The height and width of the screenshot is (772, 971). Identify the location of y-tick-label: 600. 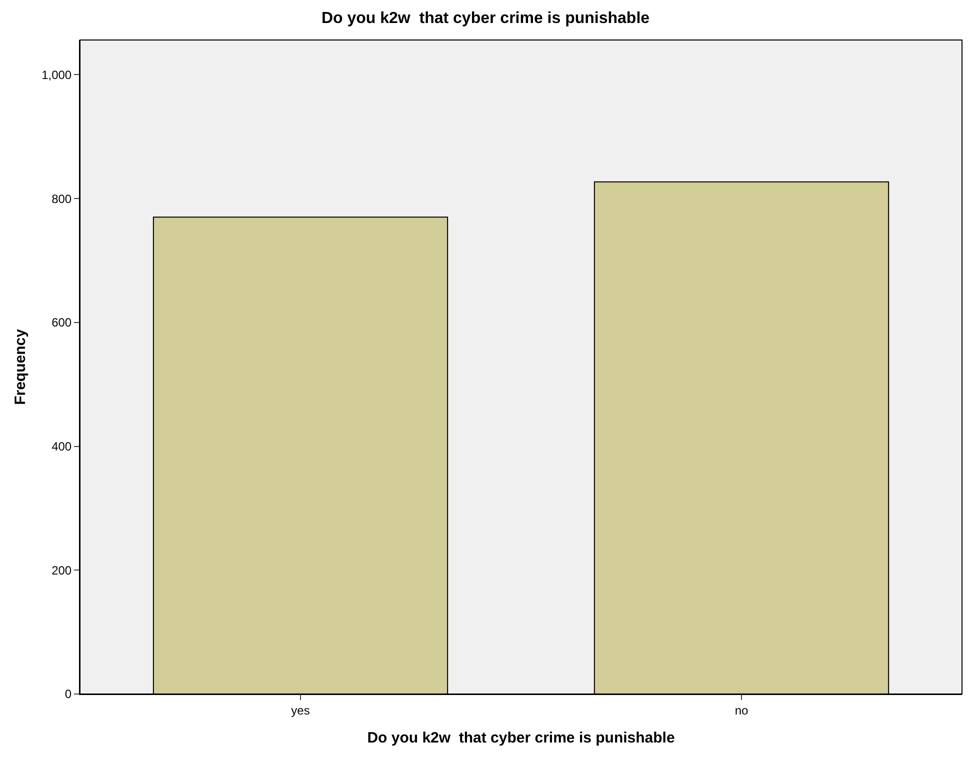
(62, 323).